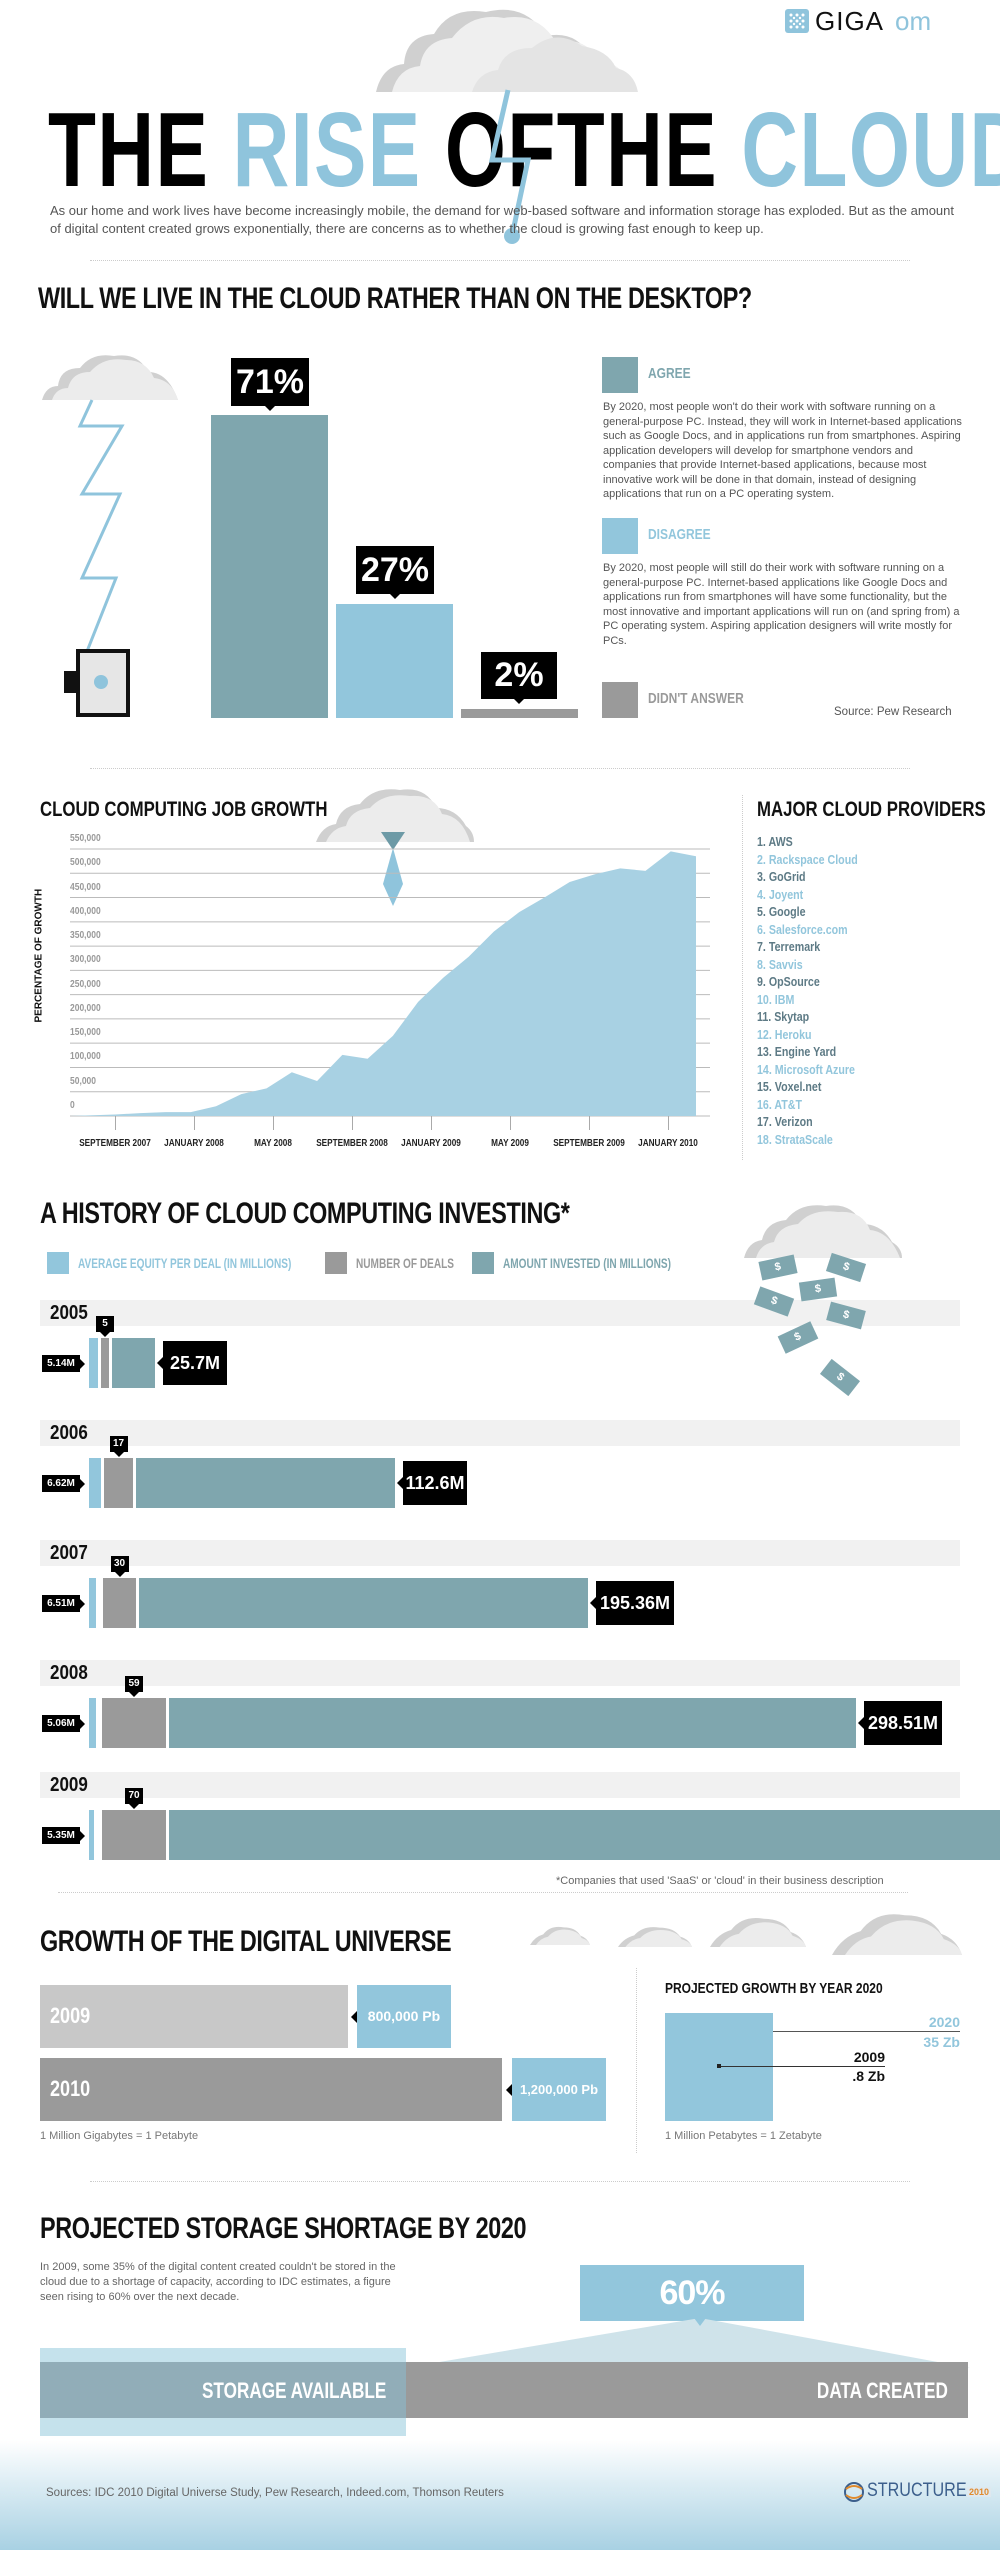 The width and height of the screenshot is (1000, 2550). I want to click on equity-value-tag: 6.51M, so click(63, 1603).